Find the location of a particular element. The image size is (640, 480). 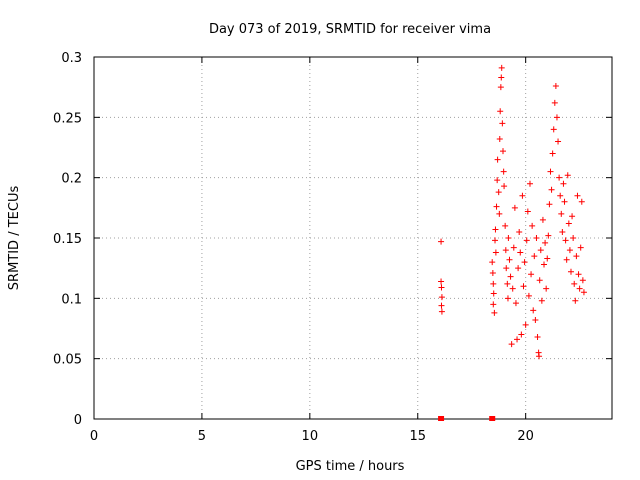

y-tick-label: 0.1 is located at coordinates (71, 299).